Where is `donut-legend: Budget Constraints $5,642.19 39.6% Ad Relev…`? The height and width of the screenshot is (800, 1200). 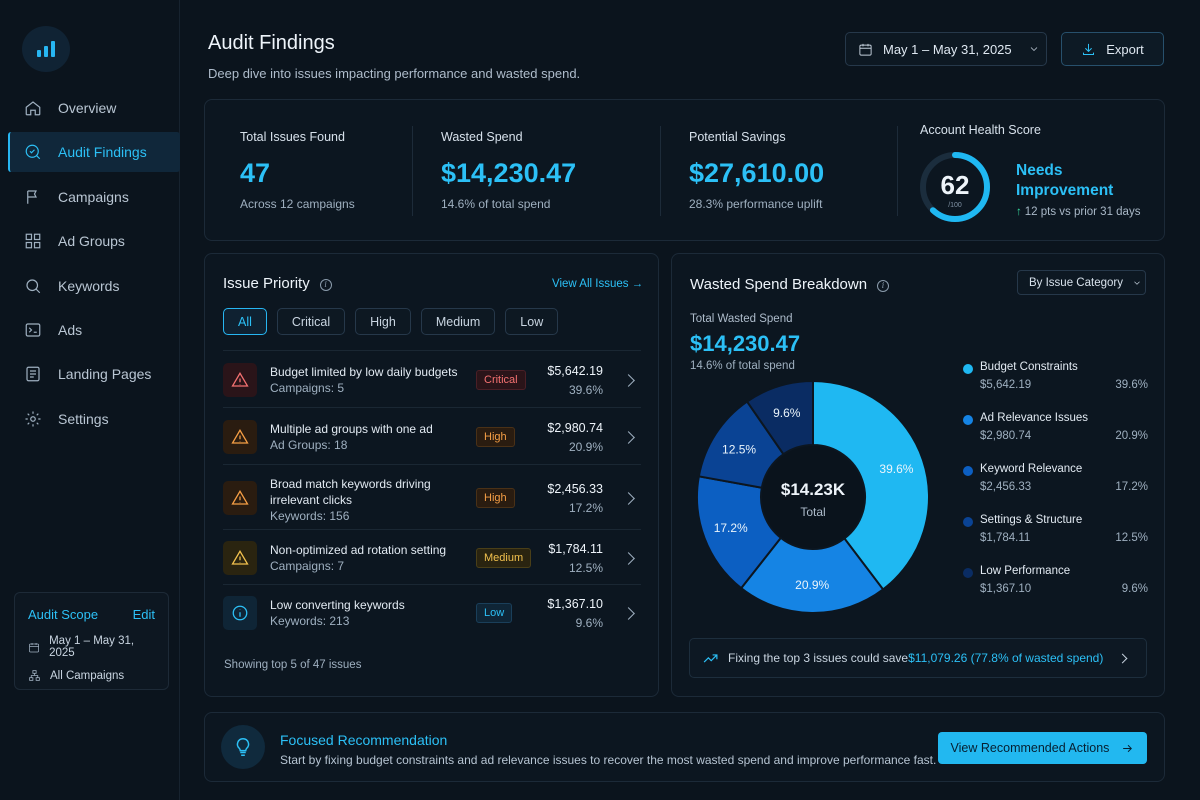 donut-legend: Budget Constraints $5,642.19 39.6% Ad Relev… is located at coordinates (1055, 488).